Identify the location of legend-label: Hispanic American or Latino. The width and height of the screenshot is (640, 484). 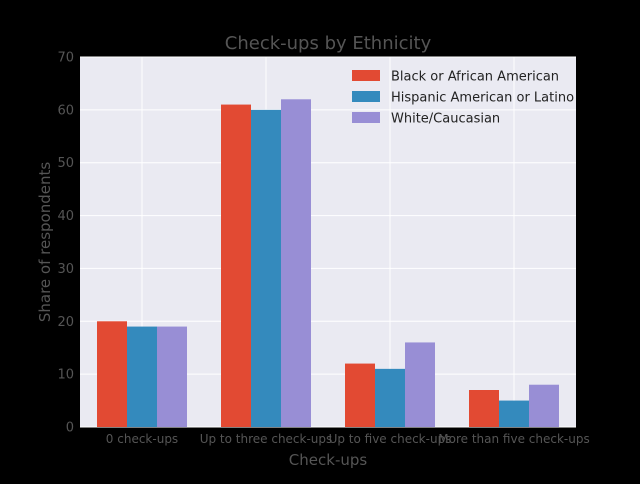
(482, 98).